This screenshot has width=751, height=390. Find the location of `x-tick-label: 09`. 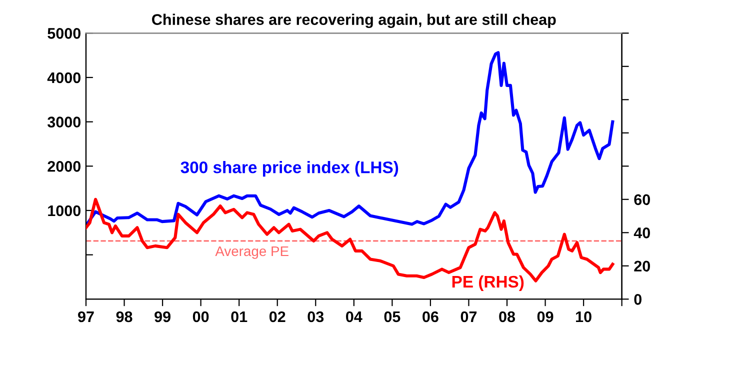

x-tick-label: 09 is located at coordinates (545, 316).